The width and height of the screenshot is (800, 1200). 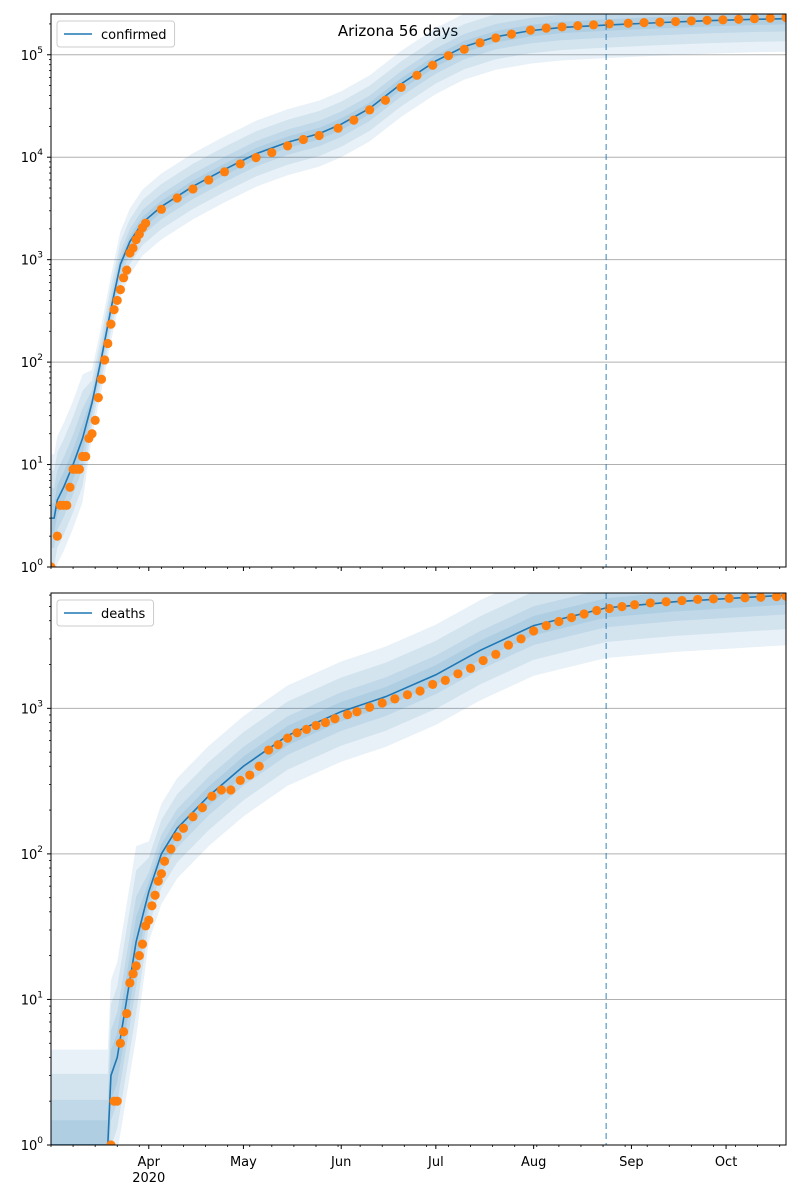 I want to click on x-tick-label: Jul, so click(x=435, y=1162).